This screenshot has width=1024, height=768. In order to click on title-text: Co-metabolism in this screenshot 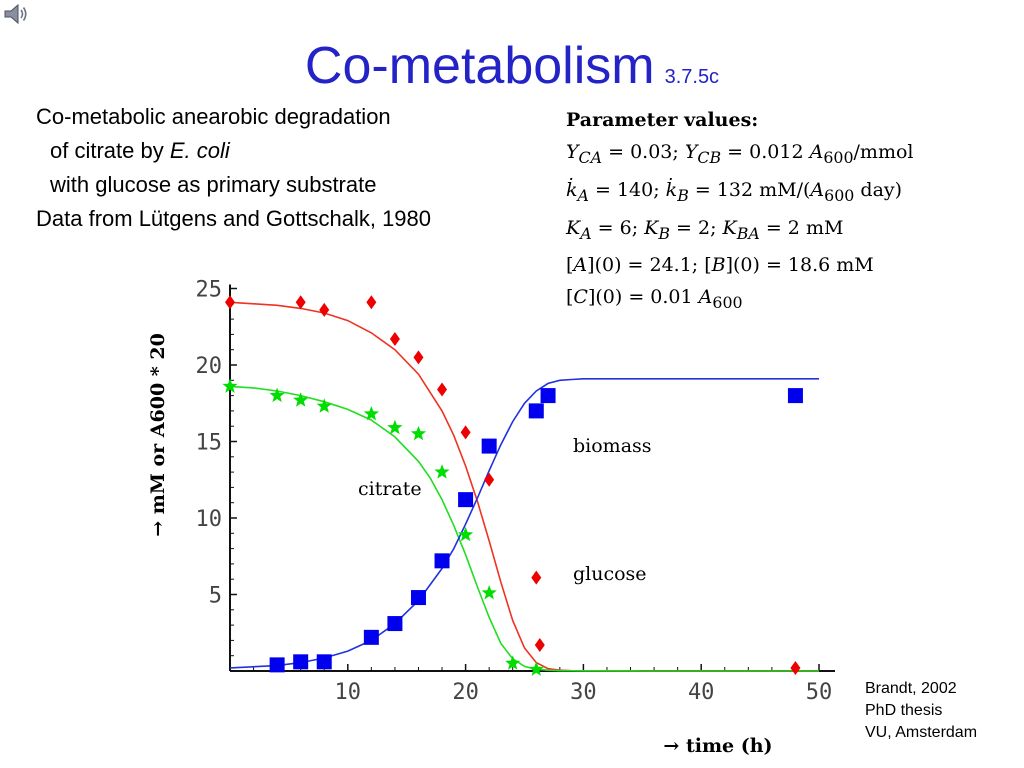, I will do `click(479, 66)`.